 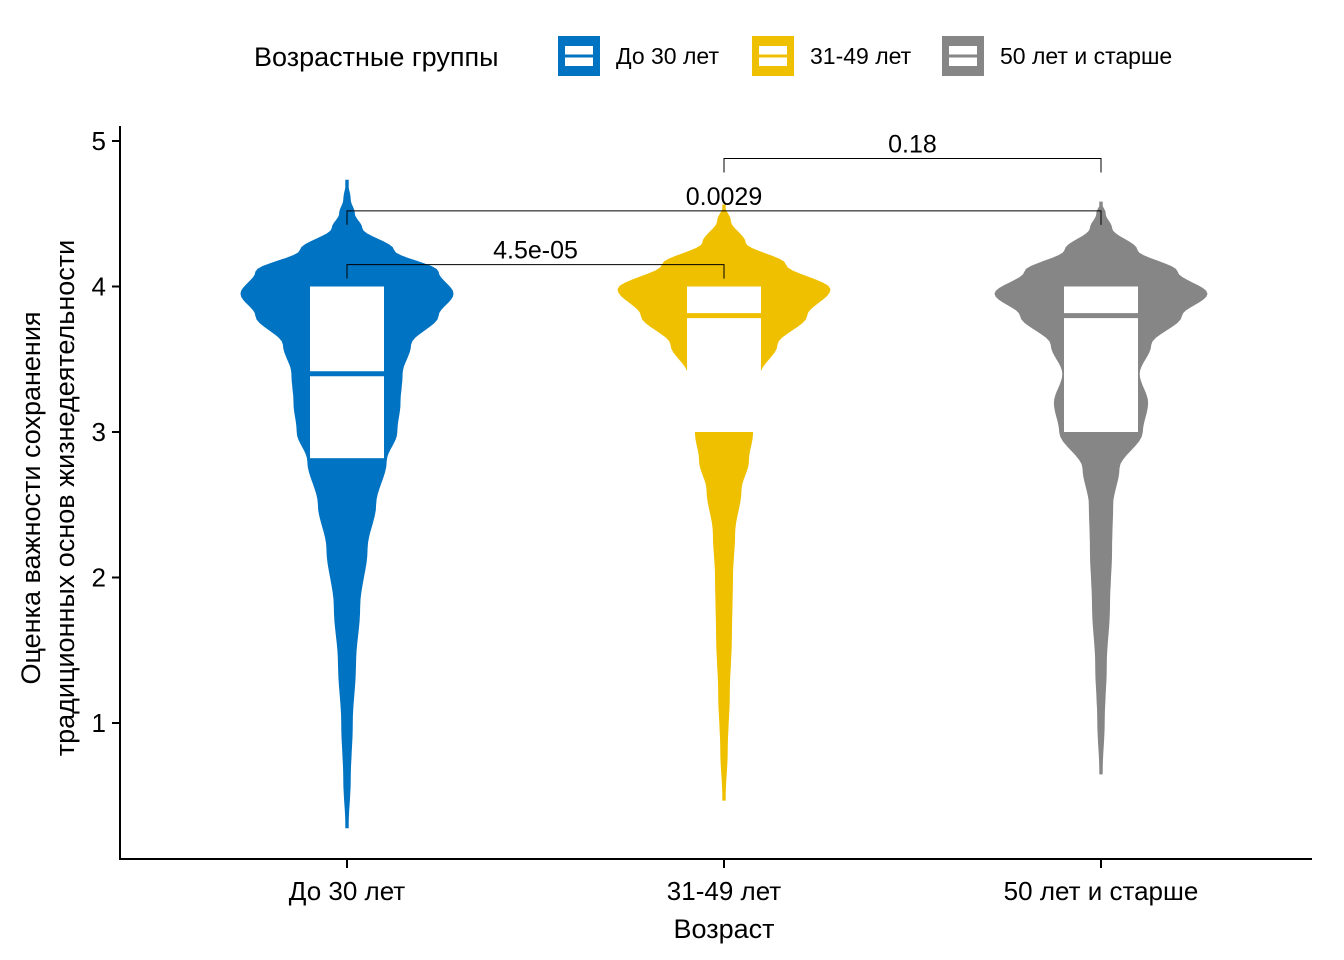 What do you see at coordinates (724, 197) in the screenshot?
I see `p-value-label: 0.0029` at bounding box center [724, 197].